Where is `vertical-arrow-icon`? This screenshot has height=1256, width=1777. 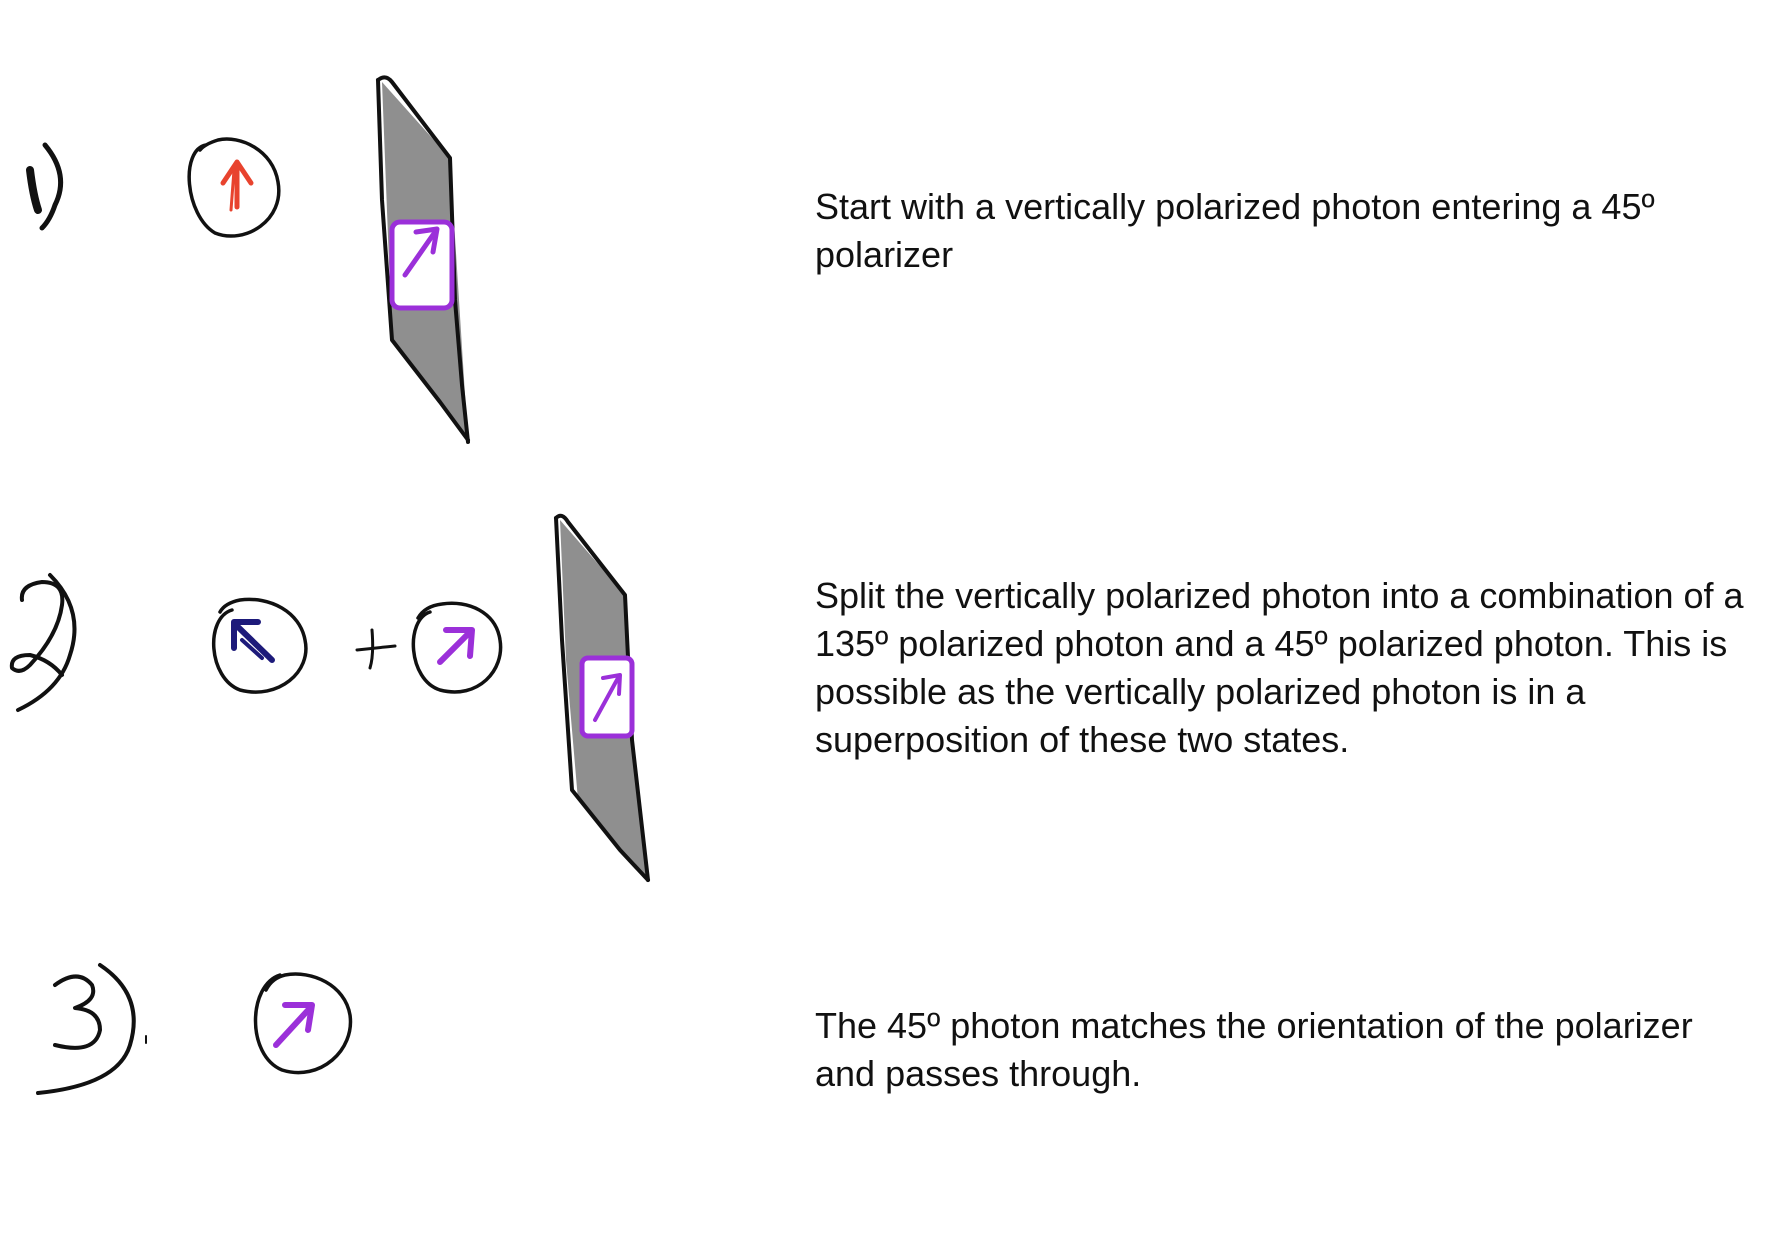
vertical-arrow-icon is located at coordinates (237, 185).